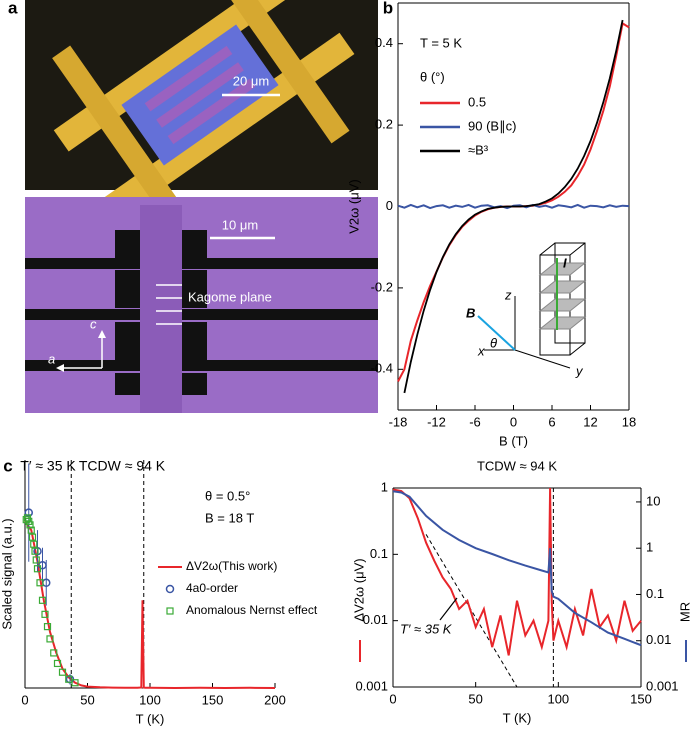 The image size is (696, 733). What do you see at coordinates (477, 101) in the screenshot?
I see `legend-label: 0.5` at bounding box center [477, 101].